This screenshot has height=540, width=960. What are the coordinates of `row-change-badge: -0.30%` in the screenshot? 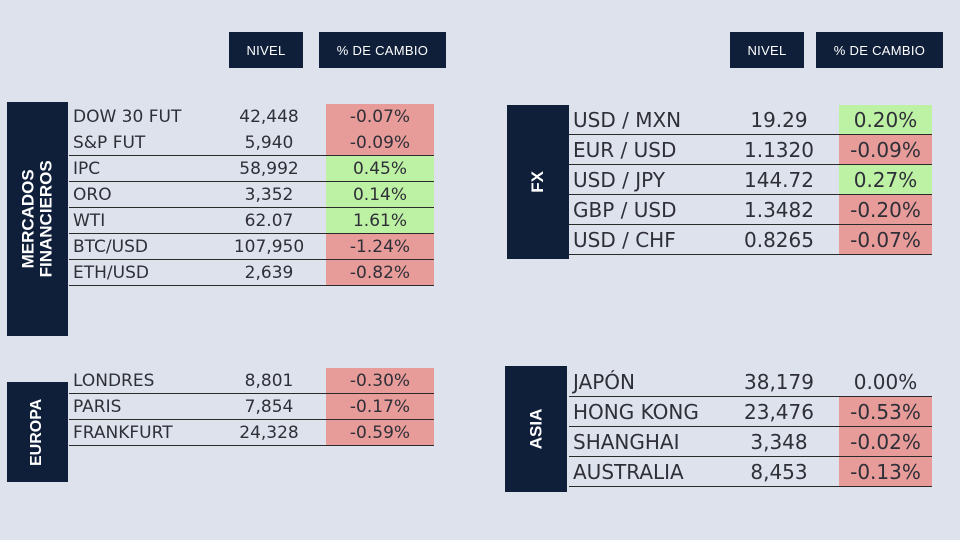 It's located at (380, 380).